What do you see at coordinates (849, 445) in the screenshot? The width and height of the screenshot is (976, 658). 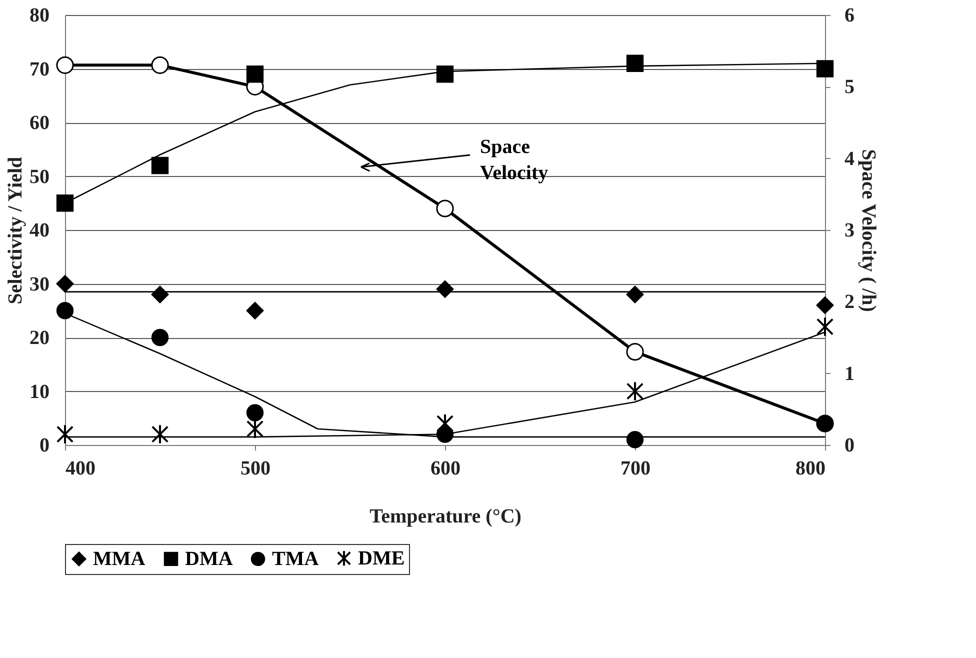 I see `y2-tick-label: 0` at bounding box center [849, 445].